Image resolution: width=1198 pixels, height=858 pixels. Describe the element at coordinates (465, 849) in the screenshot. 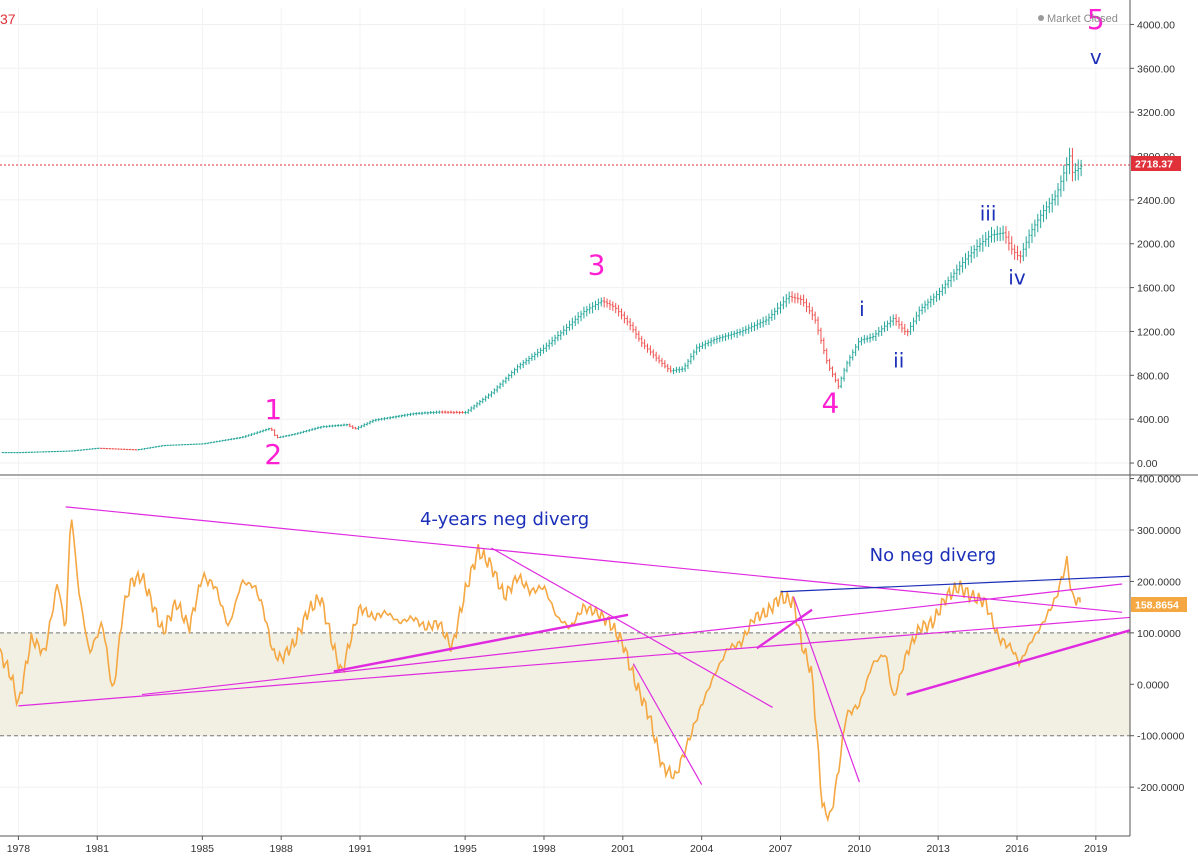

I see `time-tick-label: 1995` at that location.